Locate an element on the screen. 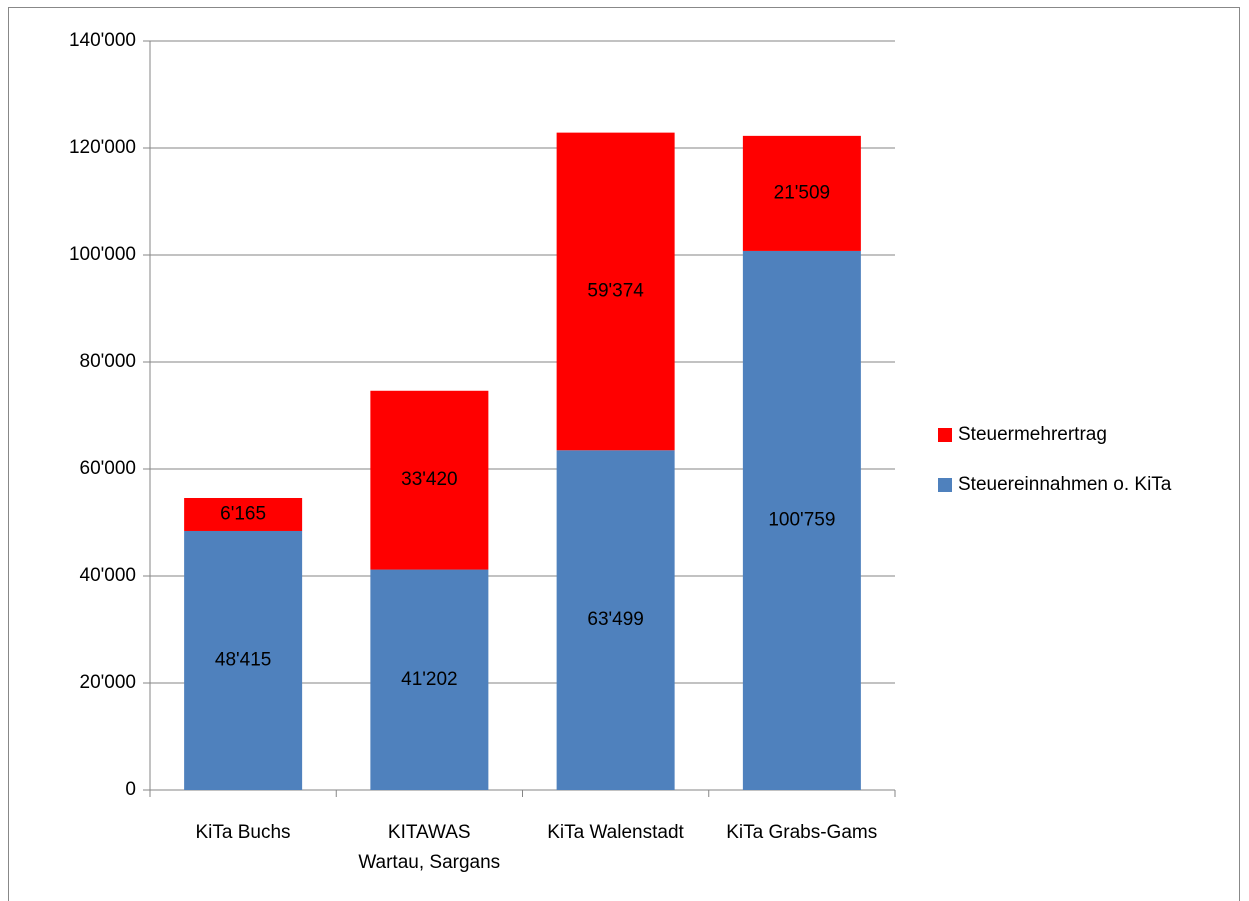  y-tick-label: 20'000 is located at coordinates (108, 682).